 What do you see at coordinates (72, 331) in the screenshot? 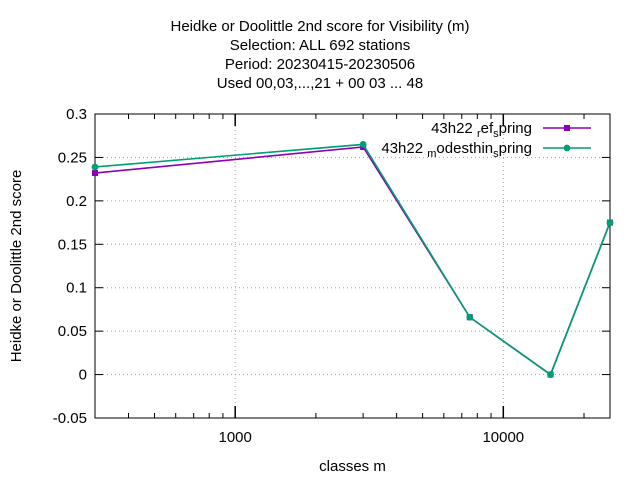
I see `y-tick-label: 0.05` at bounding box center [72, 331].